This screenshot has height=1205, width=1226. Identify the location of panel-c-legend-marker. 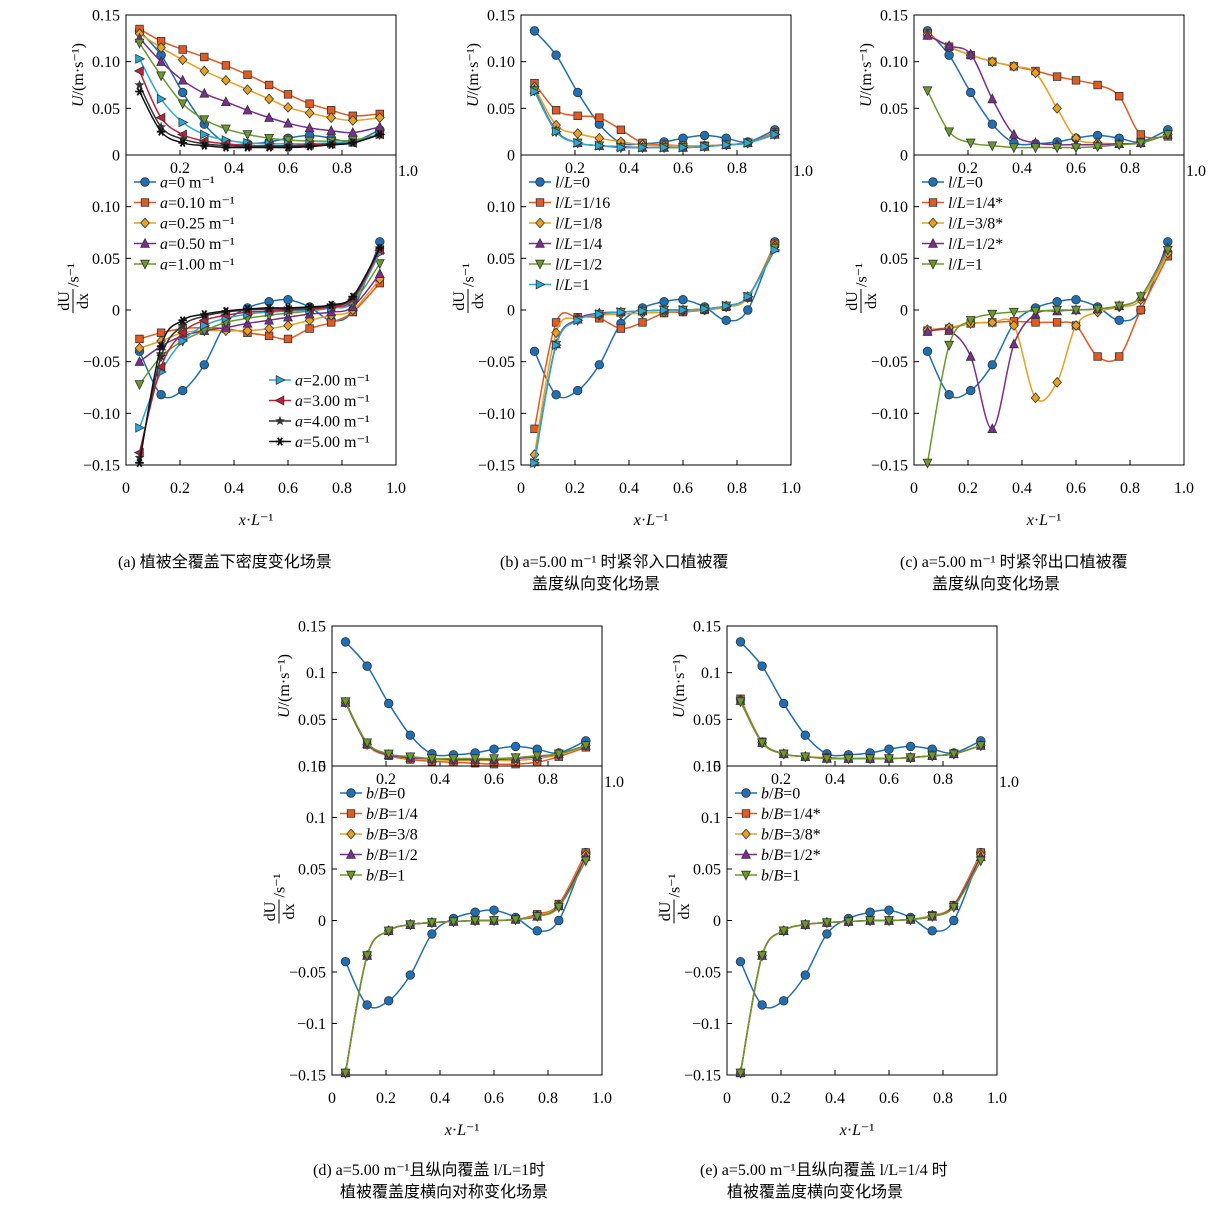
(933, 223).